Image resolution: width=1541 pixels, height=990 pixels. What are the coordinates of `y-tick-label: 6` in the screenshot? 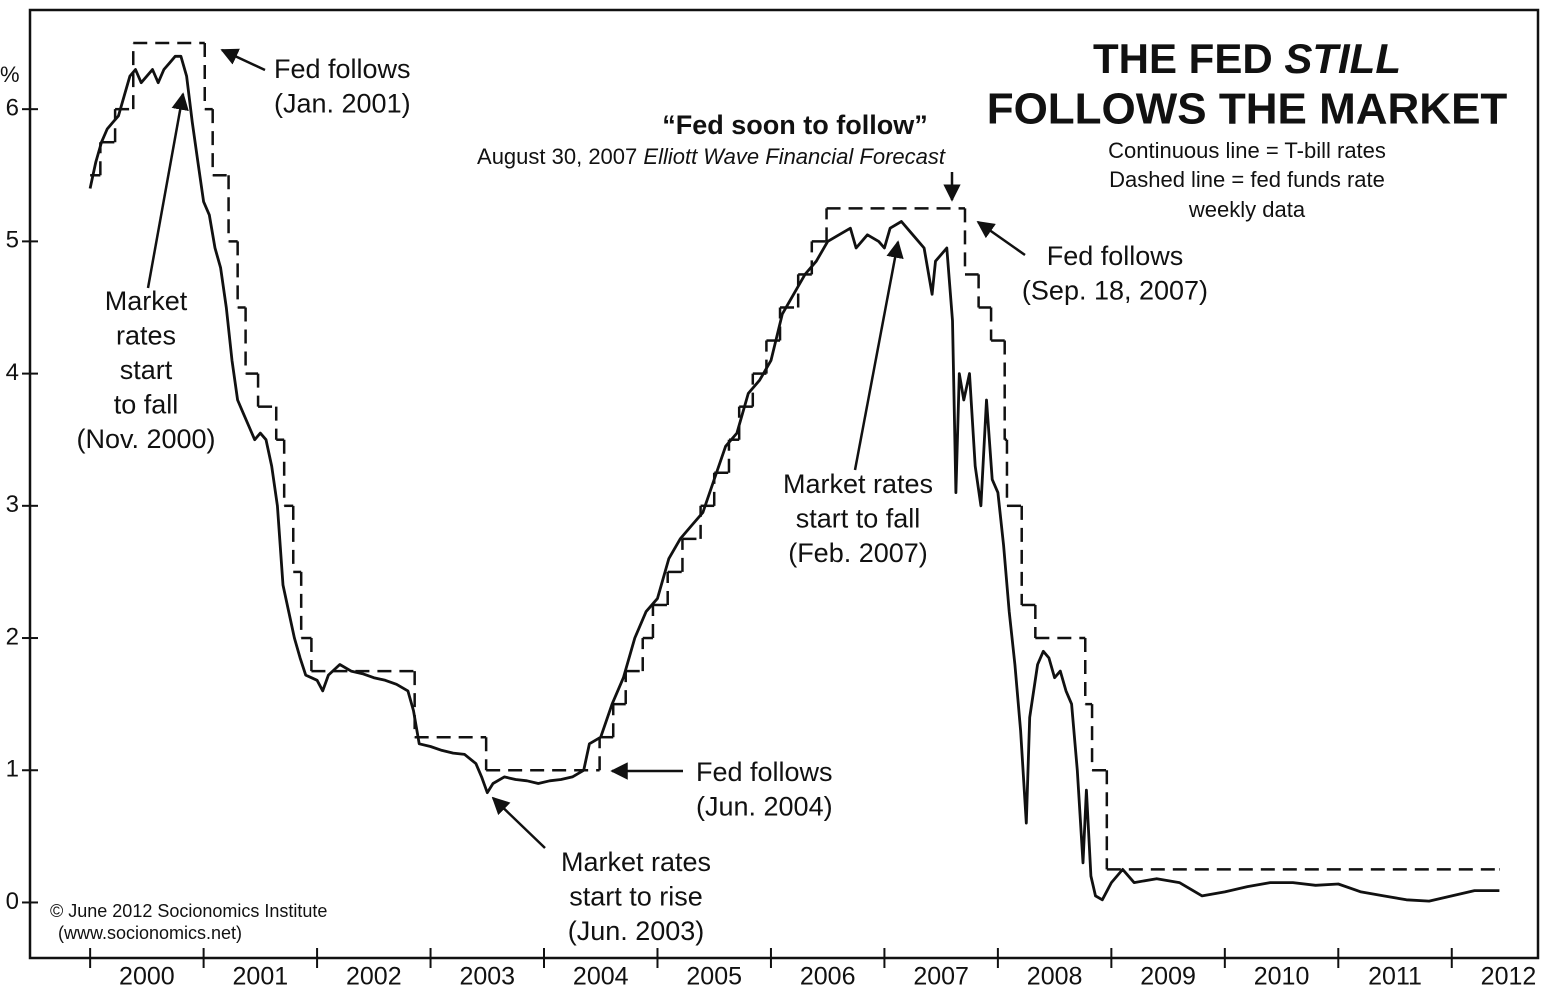 It's located at (12, 108).